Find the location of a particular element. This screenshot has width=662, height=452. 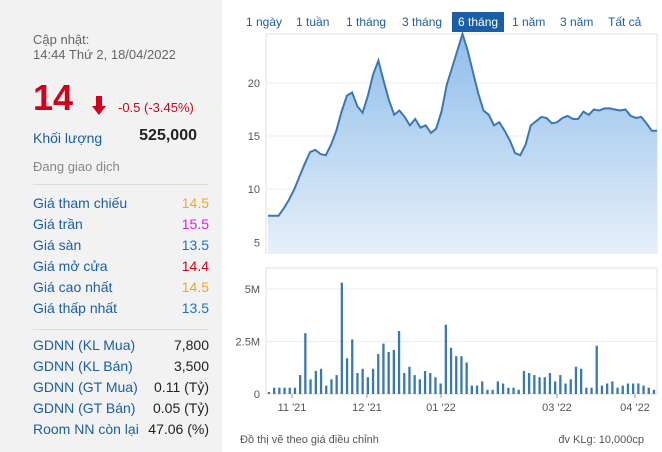

foreign-stat-row: GDNN (GT Mua) 0.11 (Tỷ) is located at coordinates (121, 389).